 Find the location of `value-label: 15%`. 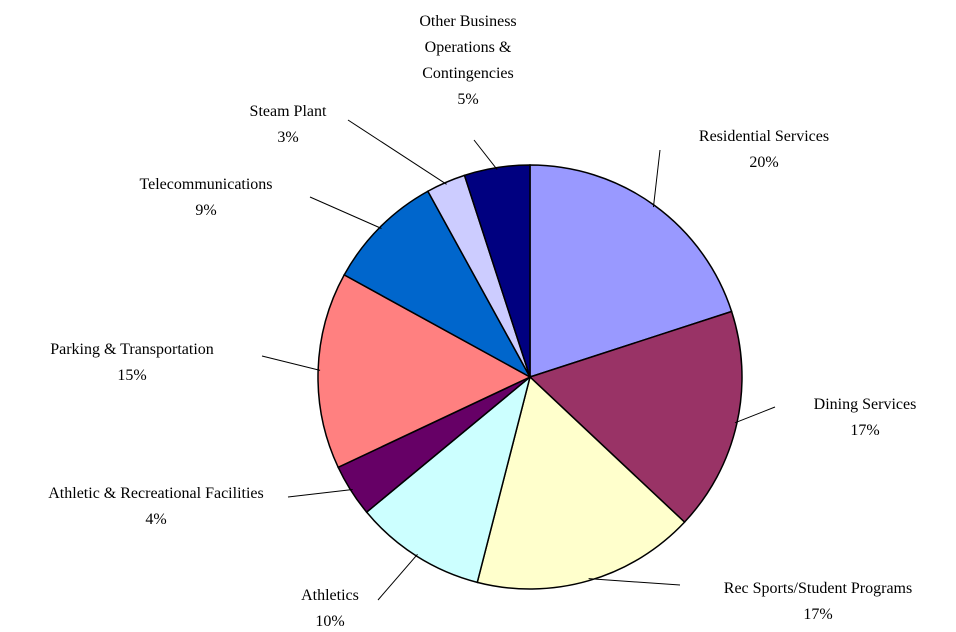

value-label: 15% is located at coordinates (132, 375).